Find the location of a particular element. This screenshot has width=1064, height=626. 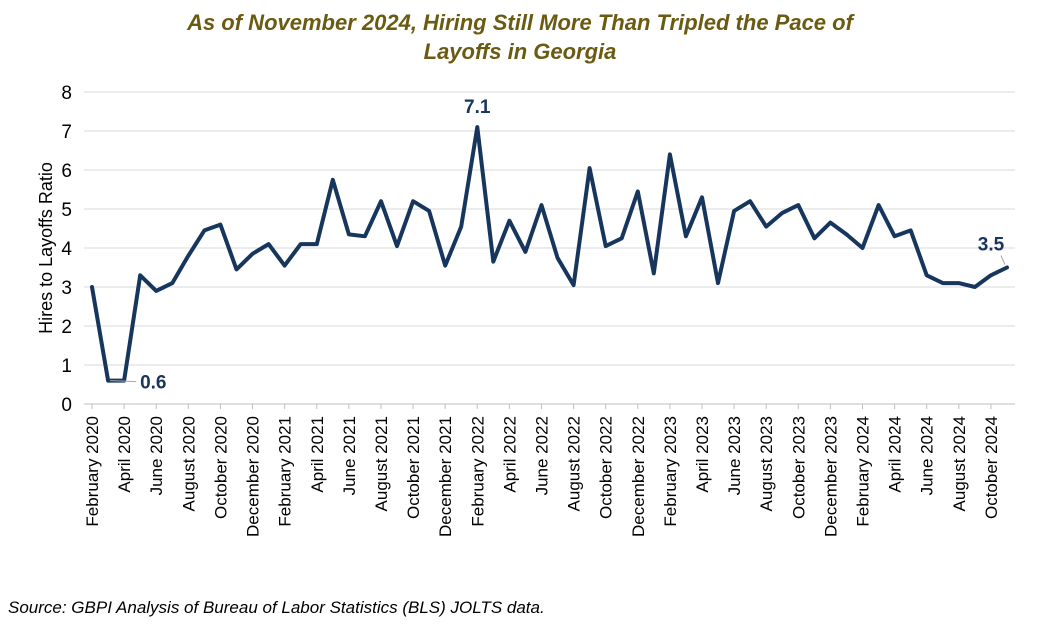

data-label: 3.5 is located at coordinates (991, 245).